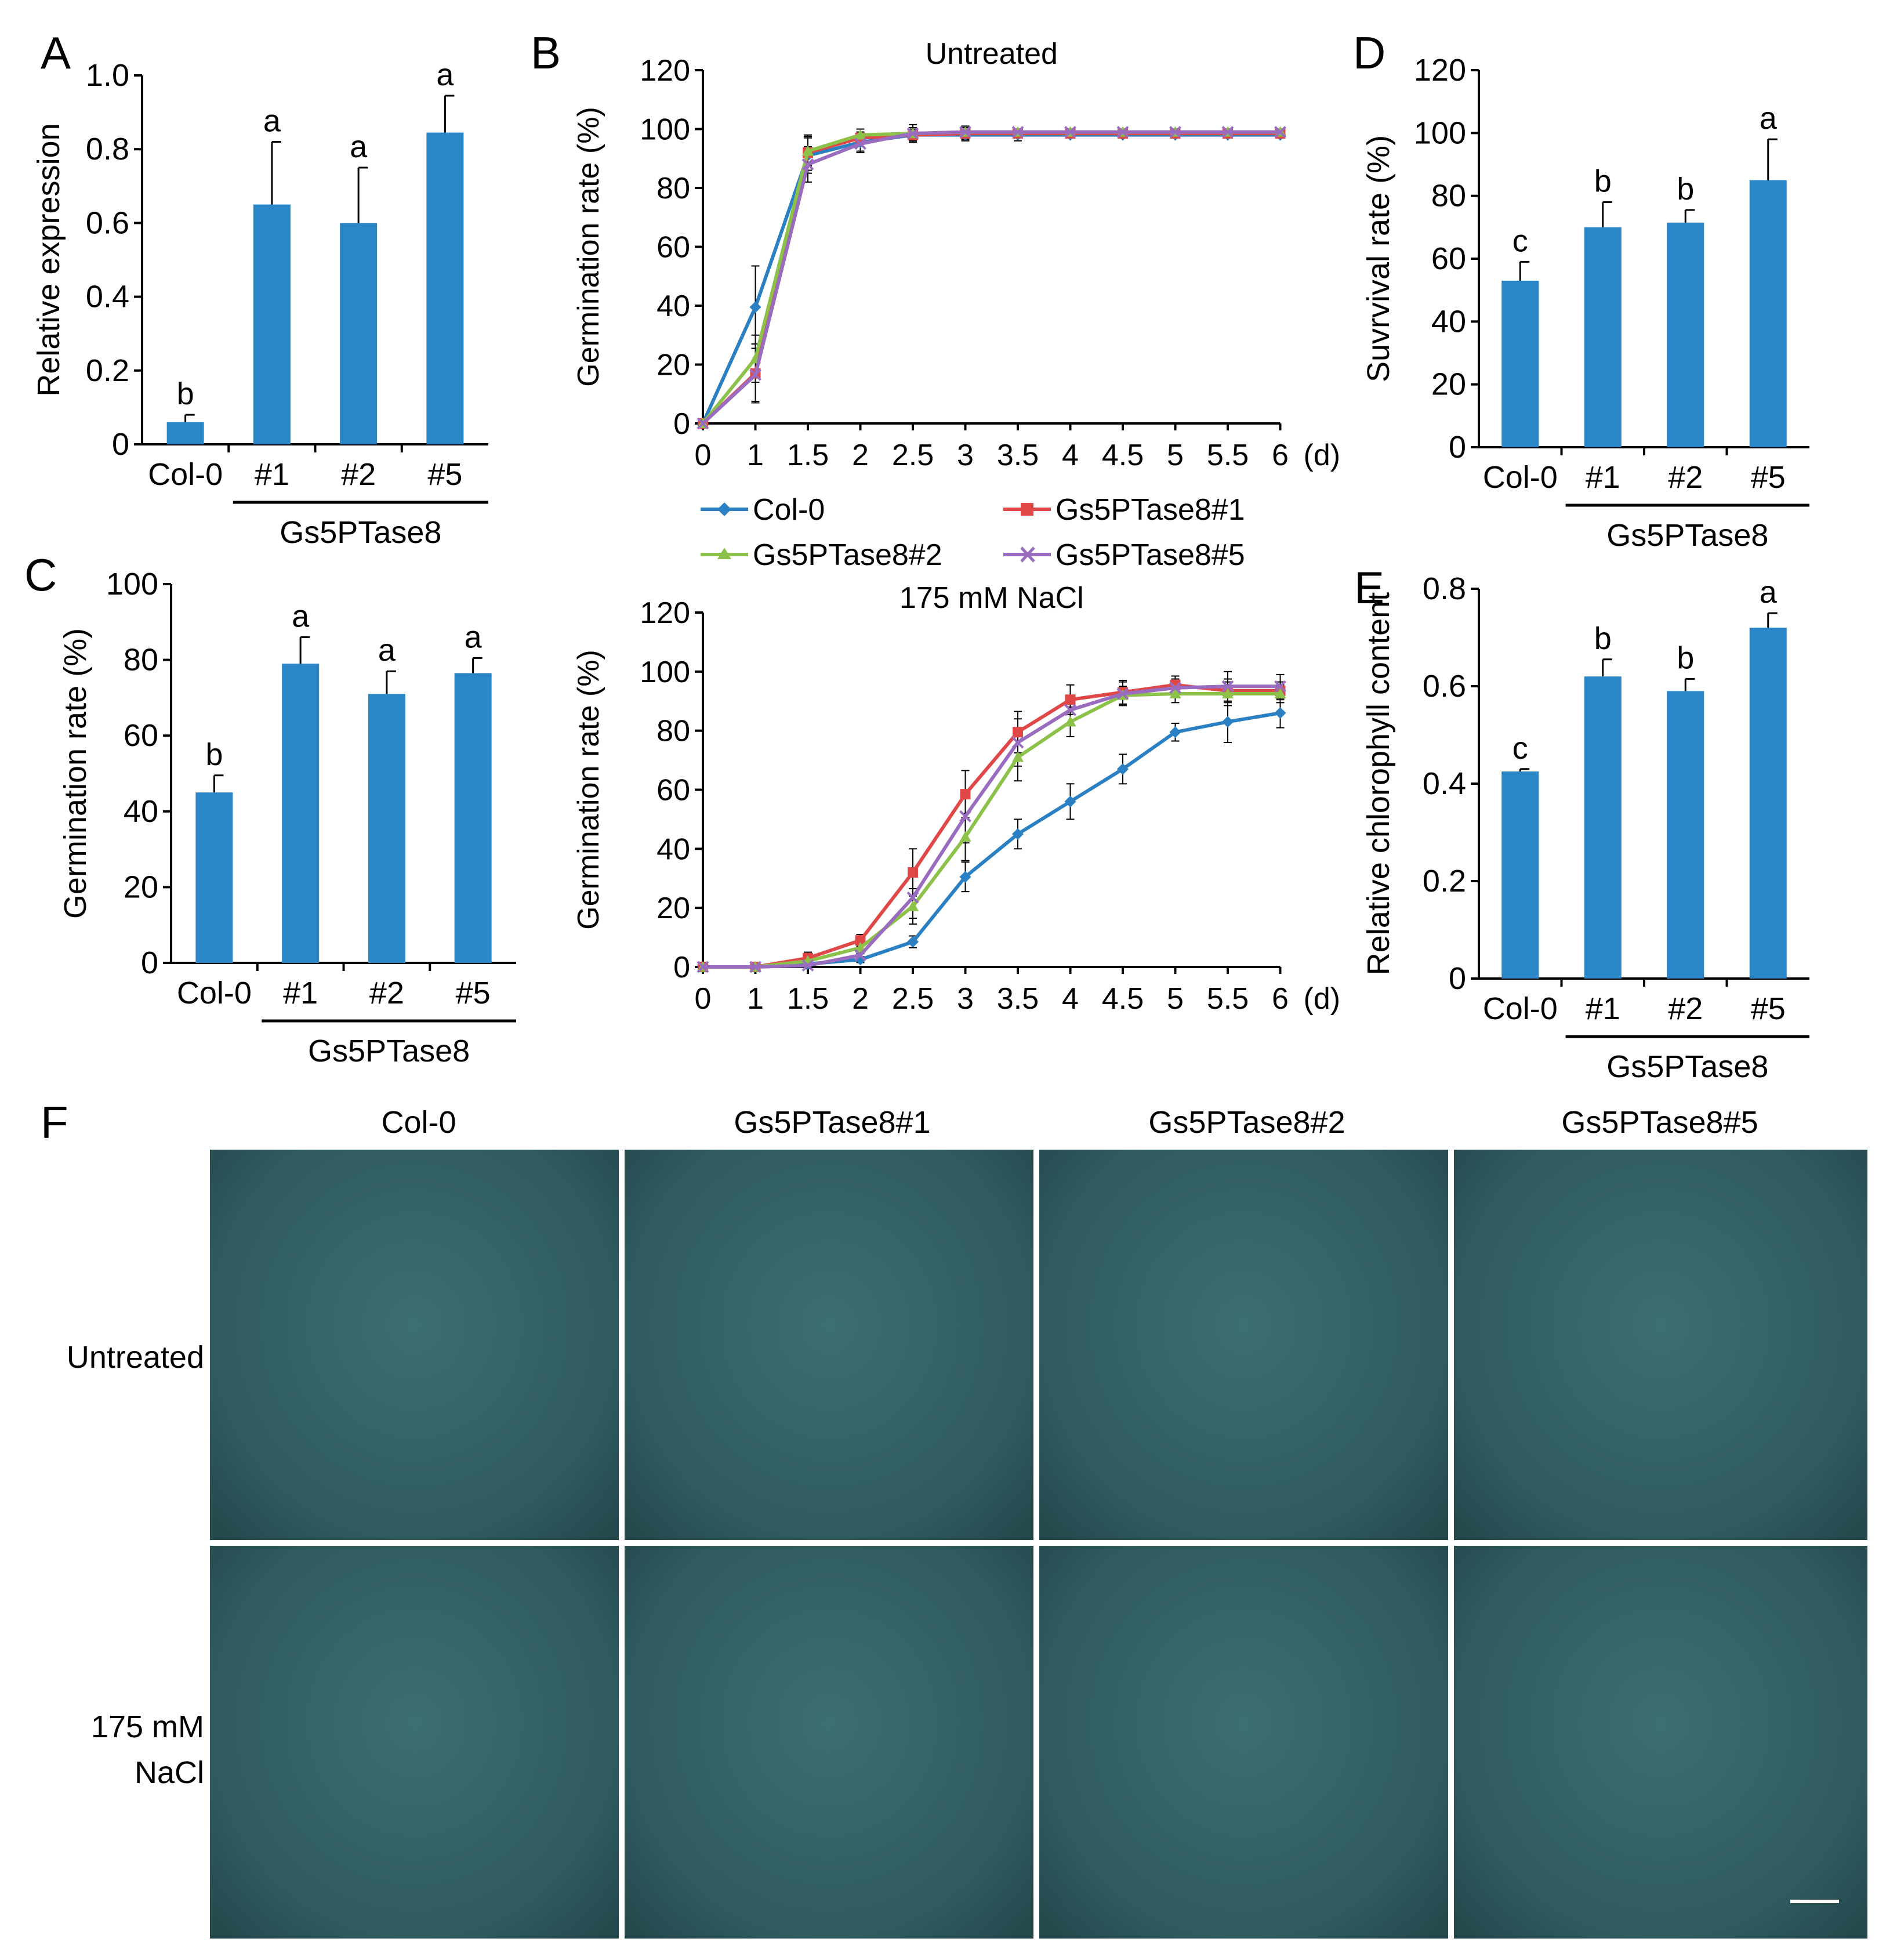  I want to click on significance-letter: c, so click(1520, 241).